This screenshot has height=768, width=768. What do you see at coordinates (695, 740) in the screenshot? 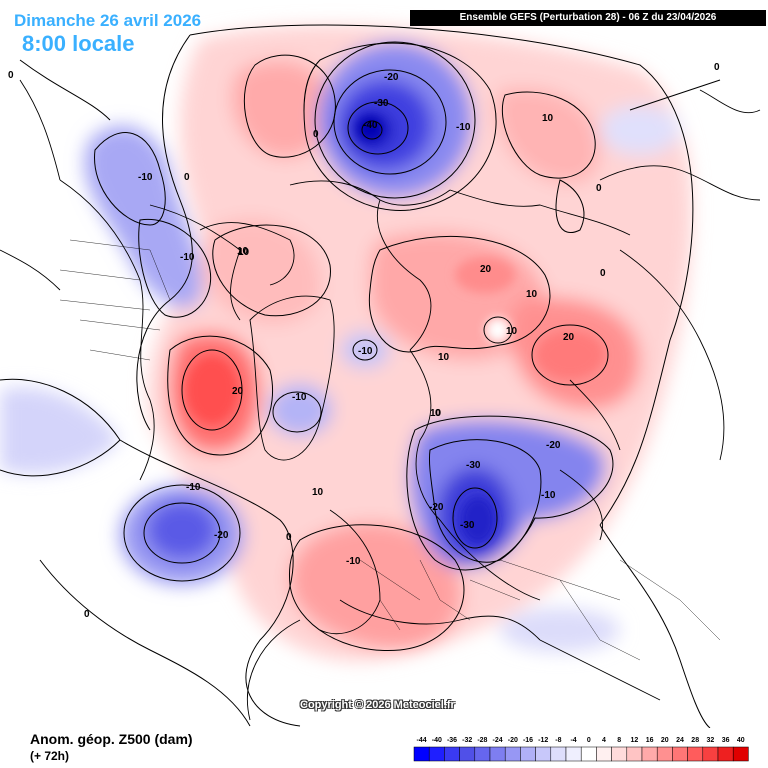
I see `legend-tick-label: 28` at bounding box center [695, 740].